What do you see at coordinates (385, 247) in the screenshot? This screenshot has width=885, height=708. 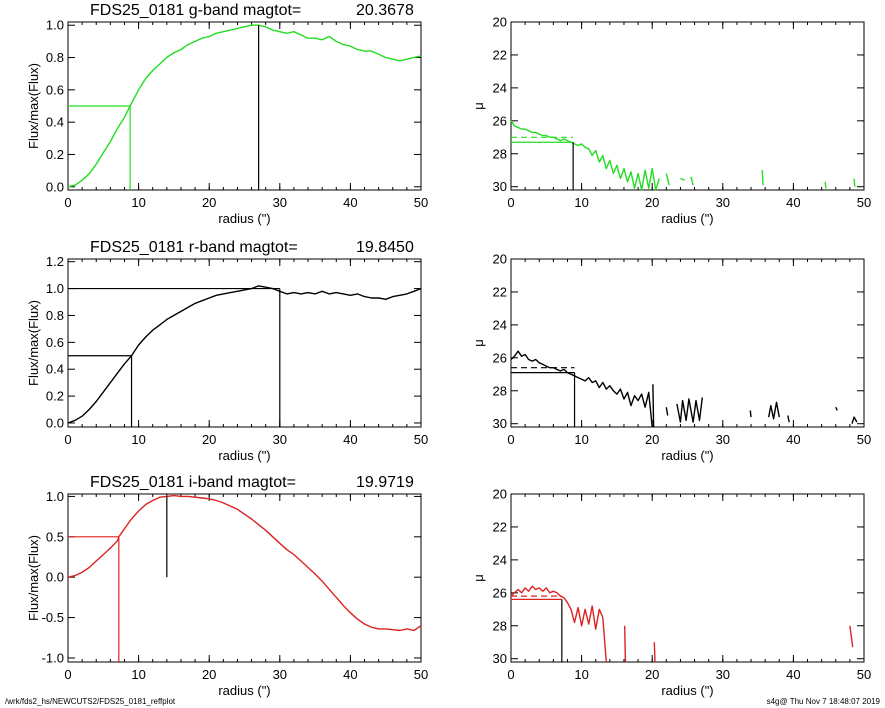 I see `chart-title-value: 19.8450` at bounding box center [385, 247].